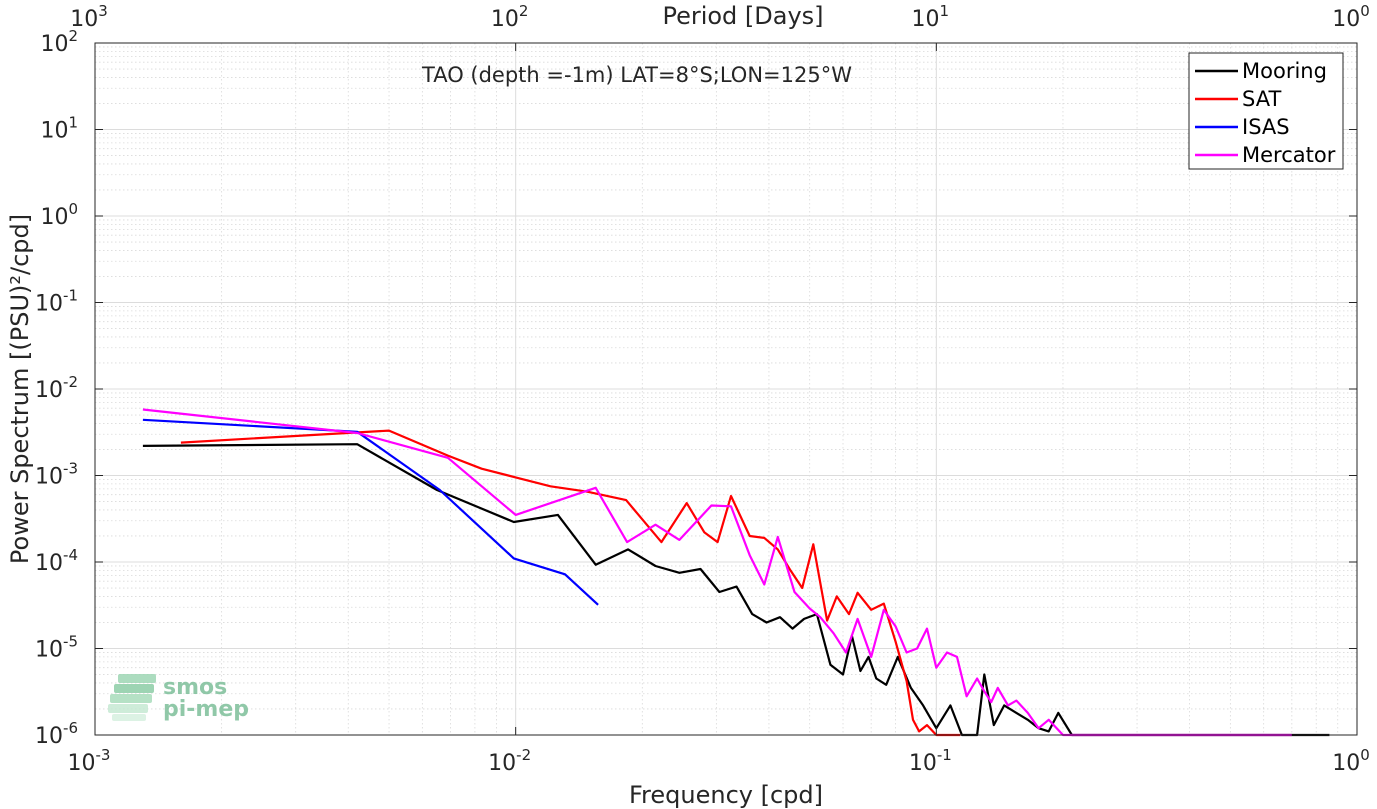 The image size is (1377, 809). Describe the element at coordinates (1284, 71) in the screenshot. I see `legend-label-mooring: Mooring` at that location.